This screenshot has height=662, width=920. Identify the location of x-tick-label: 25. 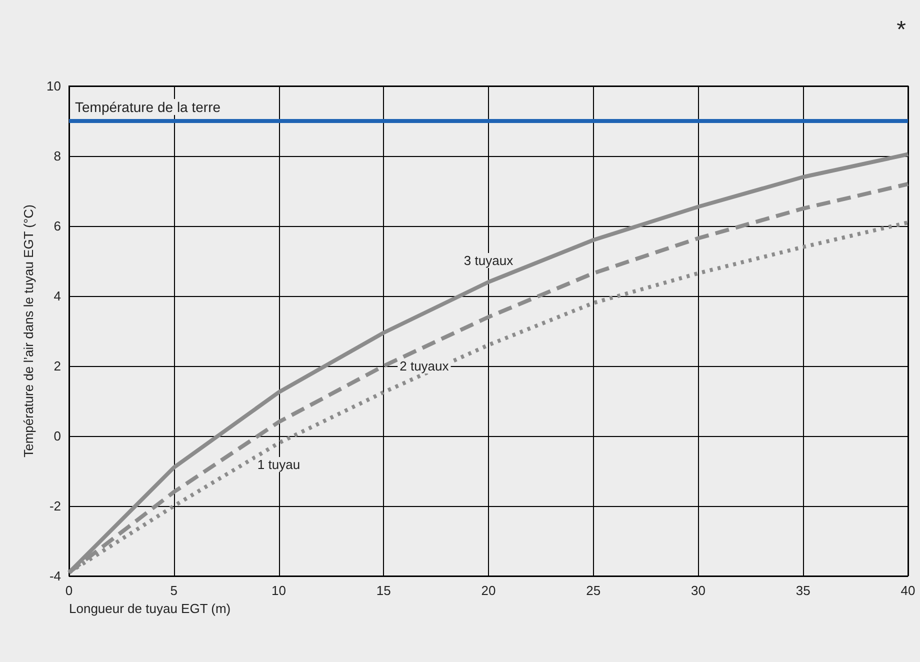
(593, 590).